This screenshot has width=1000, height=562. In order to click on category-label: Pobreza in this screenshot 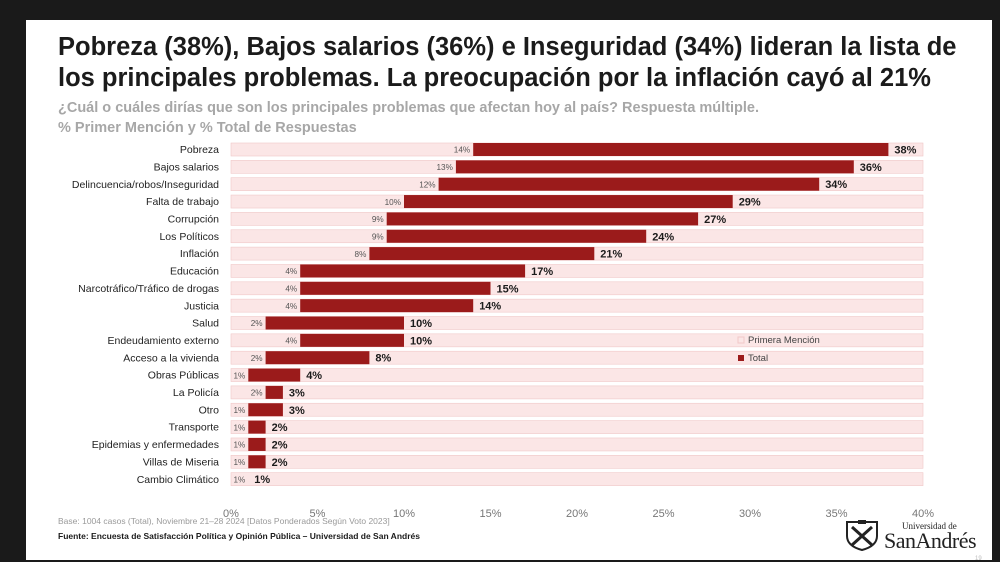, I will do `click(199, 150)`.